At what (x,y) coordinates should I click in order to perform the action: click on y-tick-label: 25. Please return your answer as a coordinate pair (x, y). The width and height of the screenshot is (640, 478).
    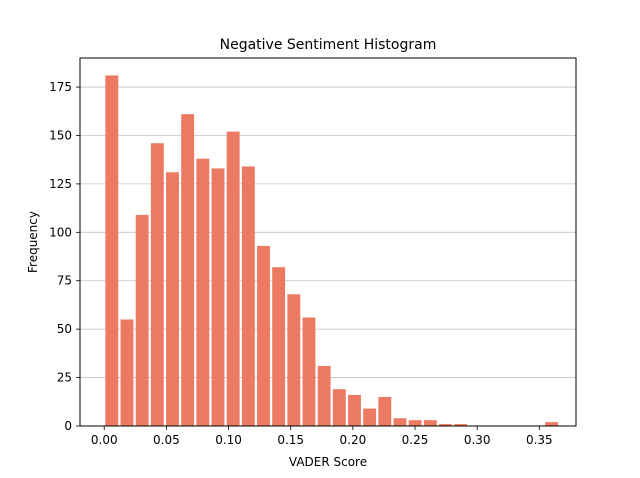
    Looking at the image, I should click on (64, 378).